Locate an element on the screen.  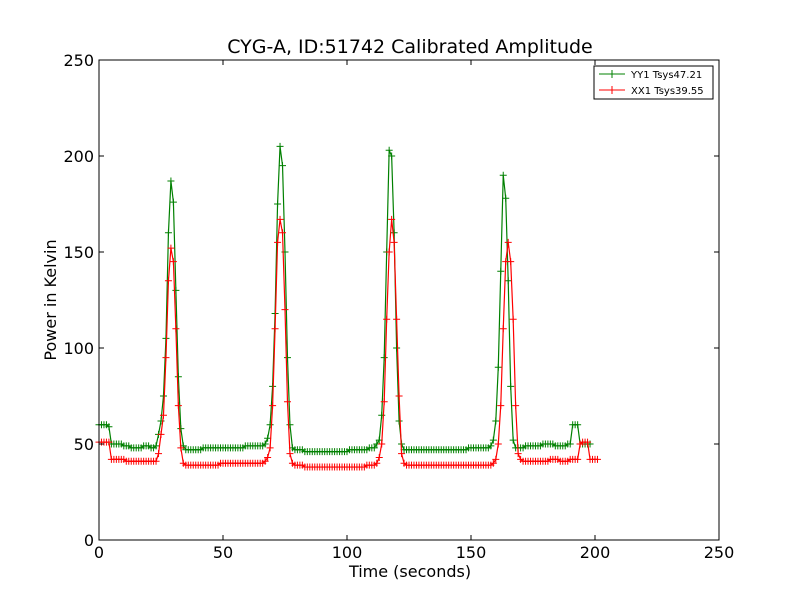
y-tick-label: 0 is located at coordinates (89, 540).